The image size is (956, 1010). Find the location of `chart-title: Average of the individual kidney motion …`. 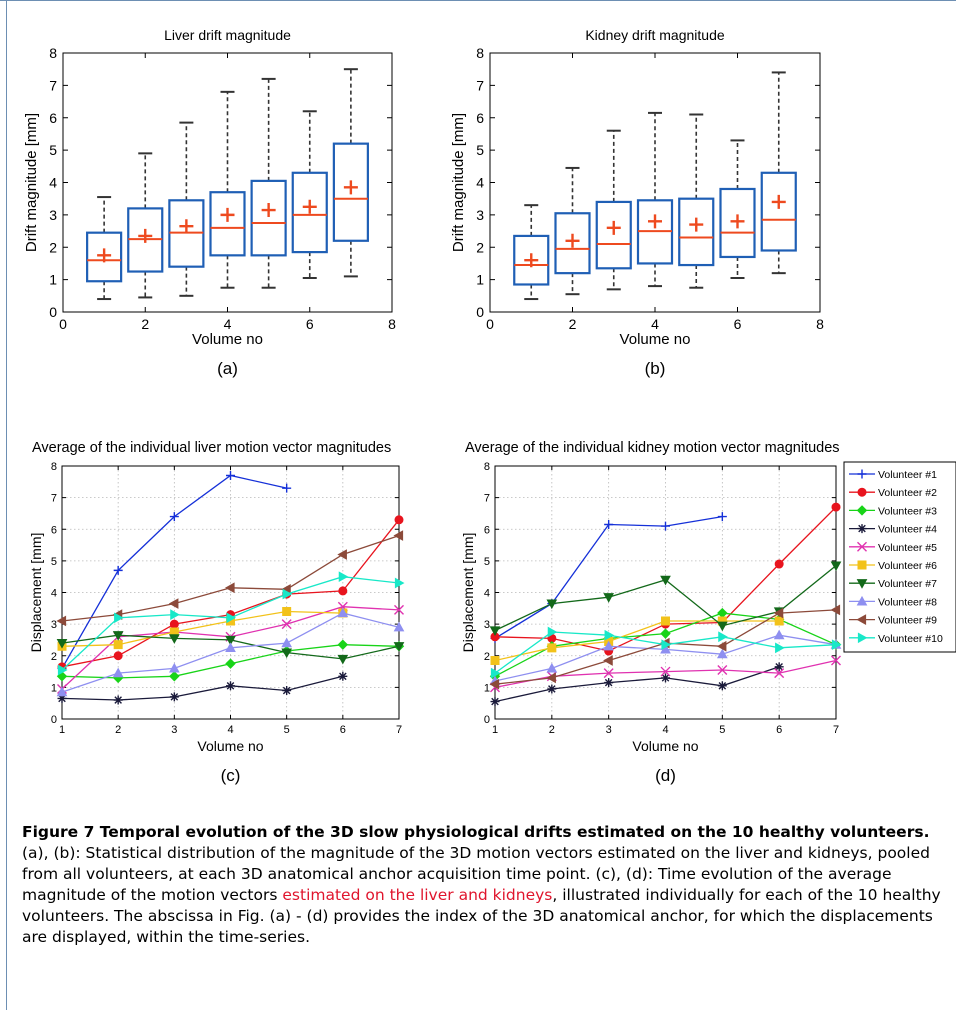

chart-title: Average of the individual kidney motion … is located at coordinates (652, 448).